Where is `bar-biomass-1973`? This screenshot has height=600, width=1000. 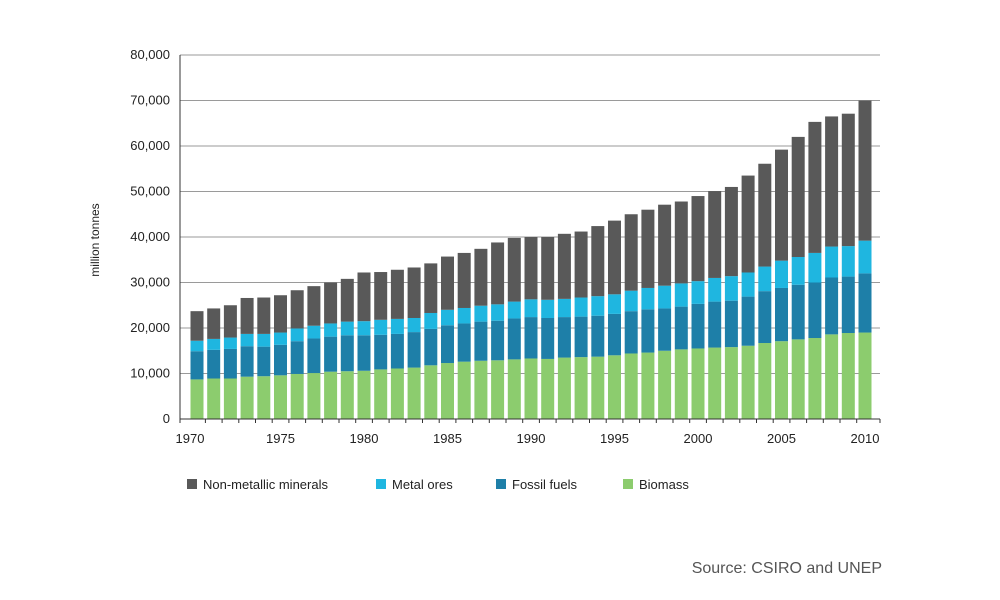
bar-biomass-1973 is located at coordinates (247, 397).